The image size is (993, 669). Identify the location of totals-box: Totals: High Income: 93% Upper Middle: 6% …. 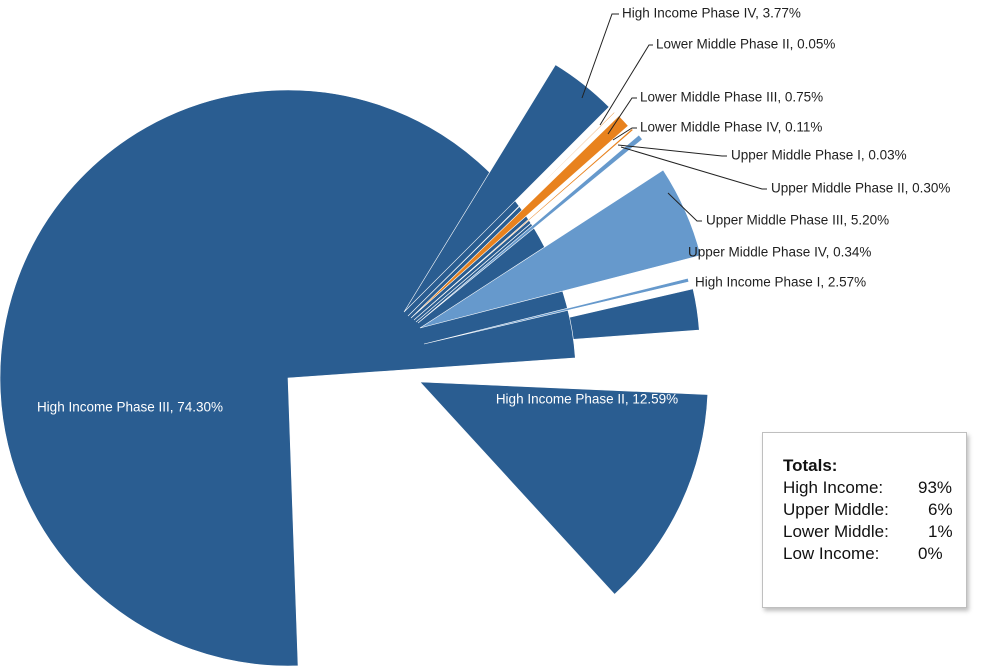
(864, 520).